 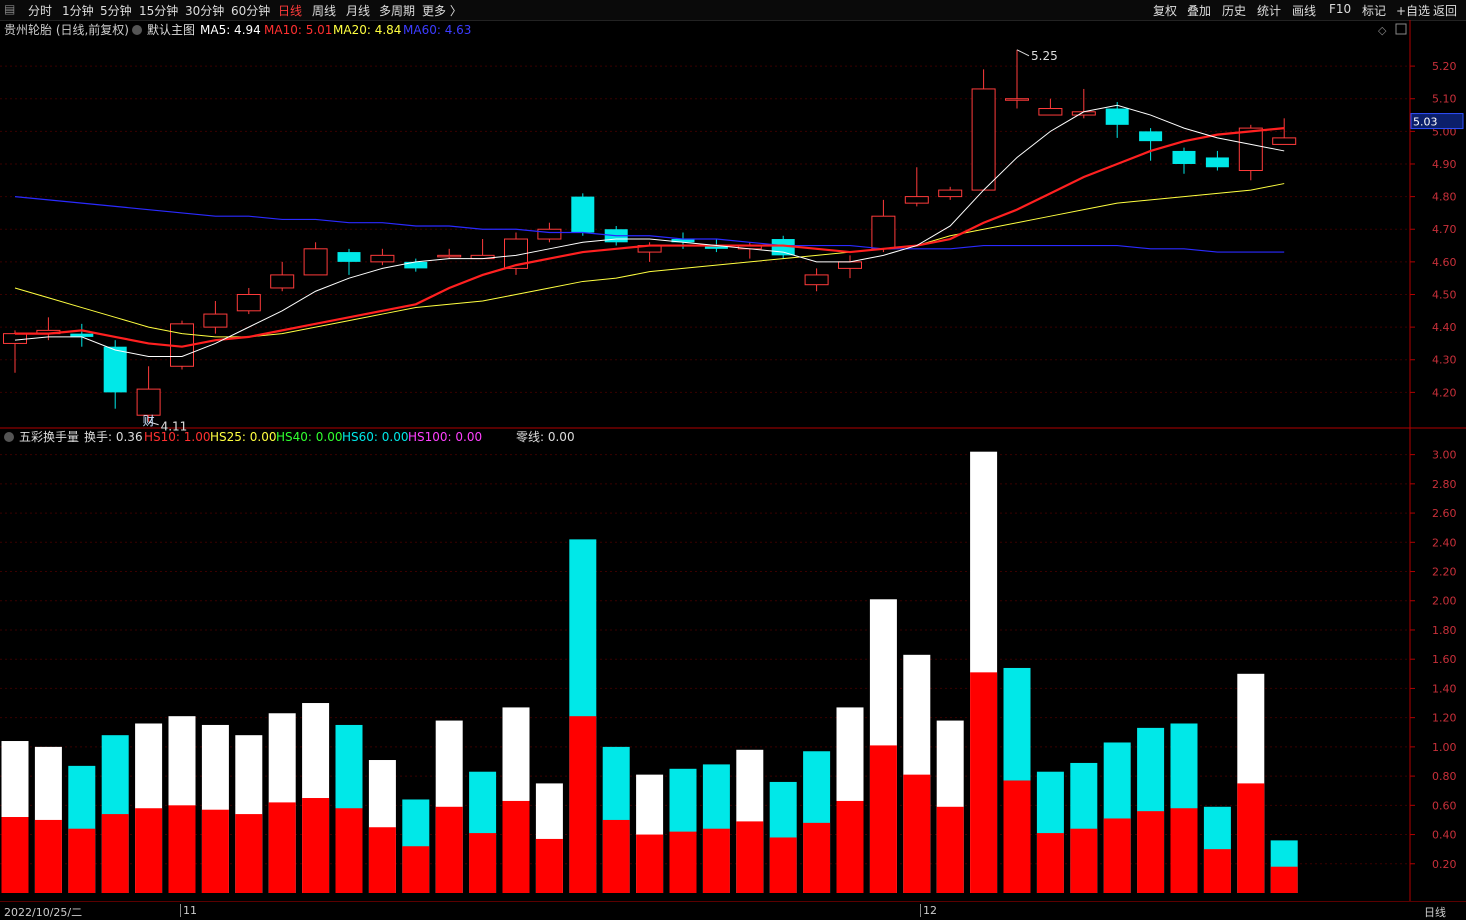 What do you see at coordinates (66, 29) in the screenshot?
I see `security-title: 贵州轮胎 (日线,前复权)` at bounding box center [66, 29].